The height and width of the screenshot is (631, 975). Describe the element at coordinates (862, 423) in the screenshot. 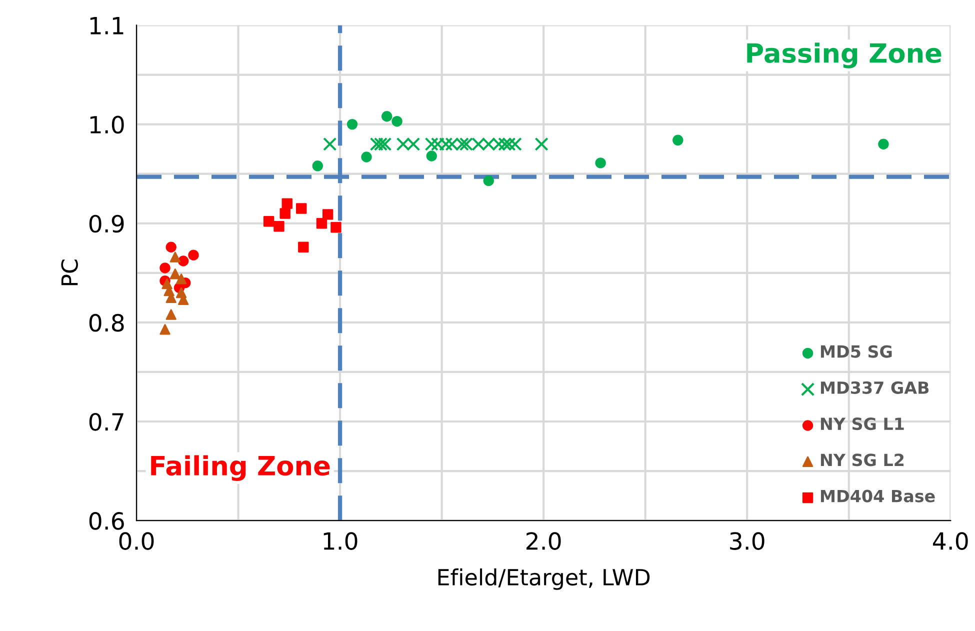

I see `legend-label: NY SG L1` at that location.